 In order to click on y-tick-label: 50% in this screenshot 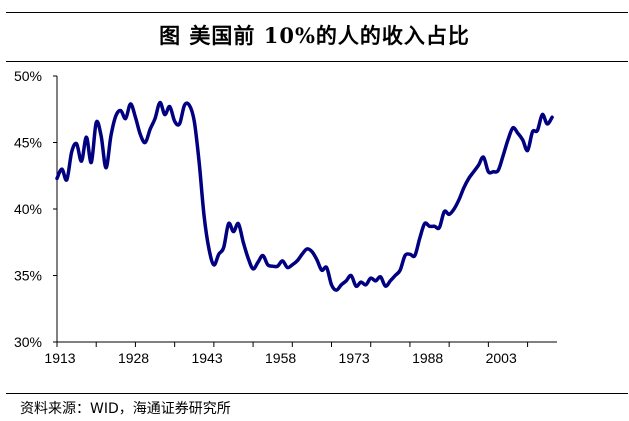, I will do `click(28, 76)`.